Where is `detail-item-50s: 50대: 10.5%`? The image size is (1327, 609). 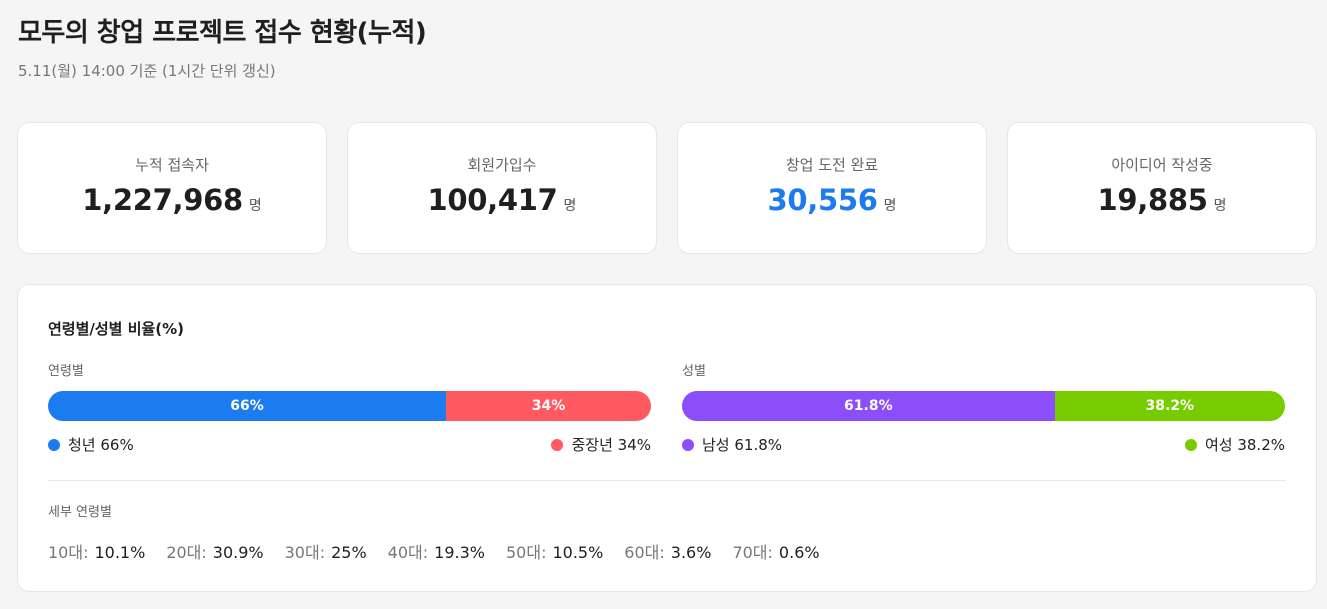
detail-item-50s: 50대: 10.5% is located at coordinates (554, 551).